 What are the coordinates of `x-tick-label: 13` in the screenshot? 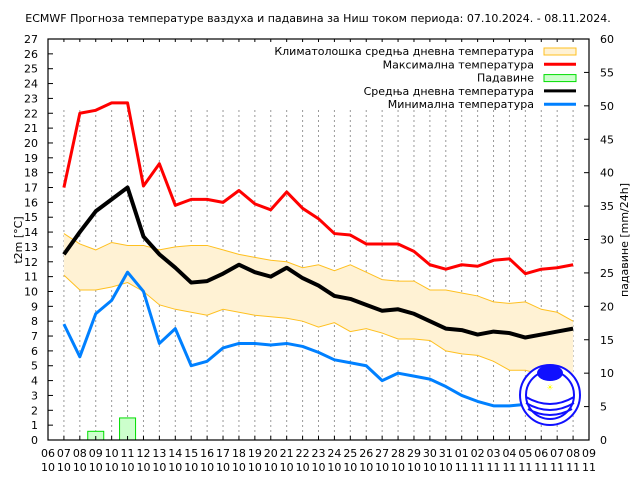 It's located at (159, 453).